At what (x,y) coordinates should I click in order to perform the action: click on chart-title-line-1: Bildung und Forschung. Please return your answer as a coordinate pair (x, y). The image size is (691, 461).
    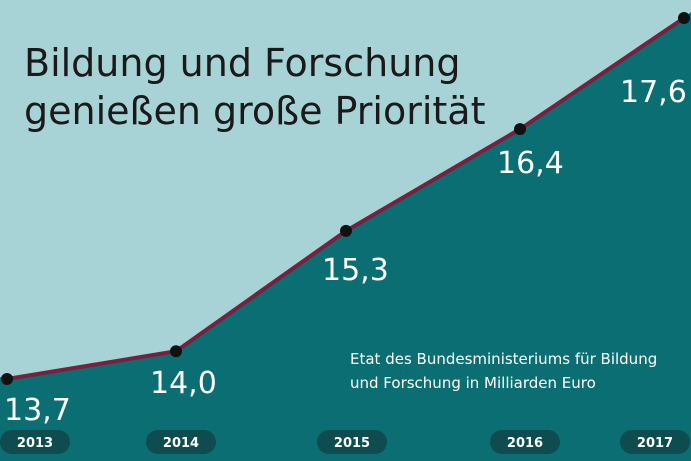
    Looking at the image, I should click on (242, 63).